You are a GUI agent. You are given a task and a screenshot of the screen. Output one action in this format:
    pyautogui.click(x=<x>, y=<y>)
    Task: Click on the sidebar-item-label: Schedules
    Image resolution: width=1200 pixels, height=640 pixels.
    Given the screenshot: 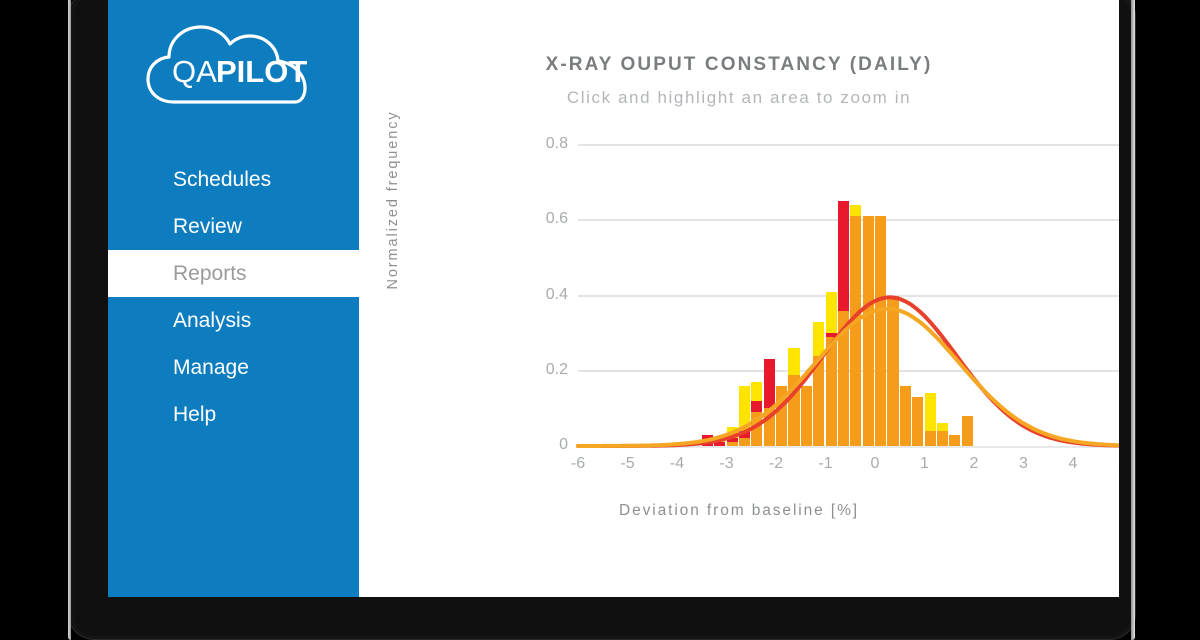 What is the action you would take?
    pyautogui.click(x=222, y=179)
    